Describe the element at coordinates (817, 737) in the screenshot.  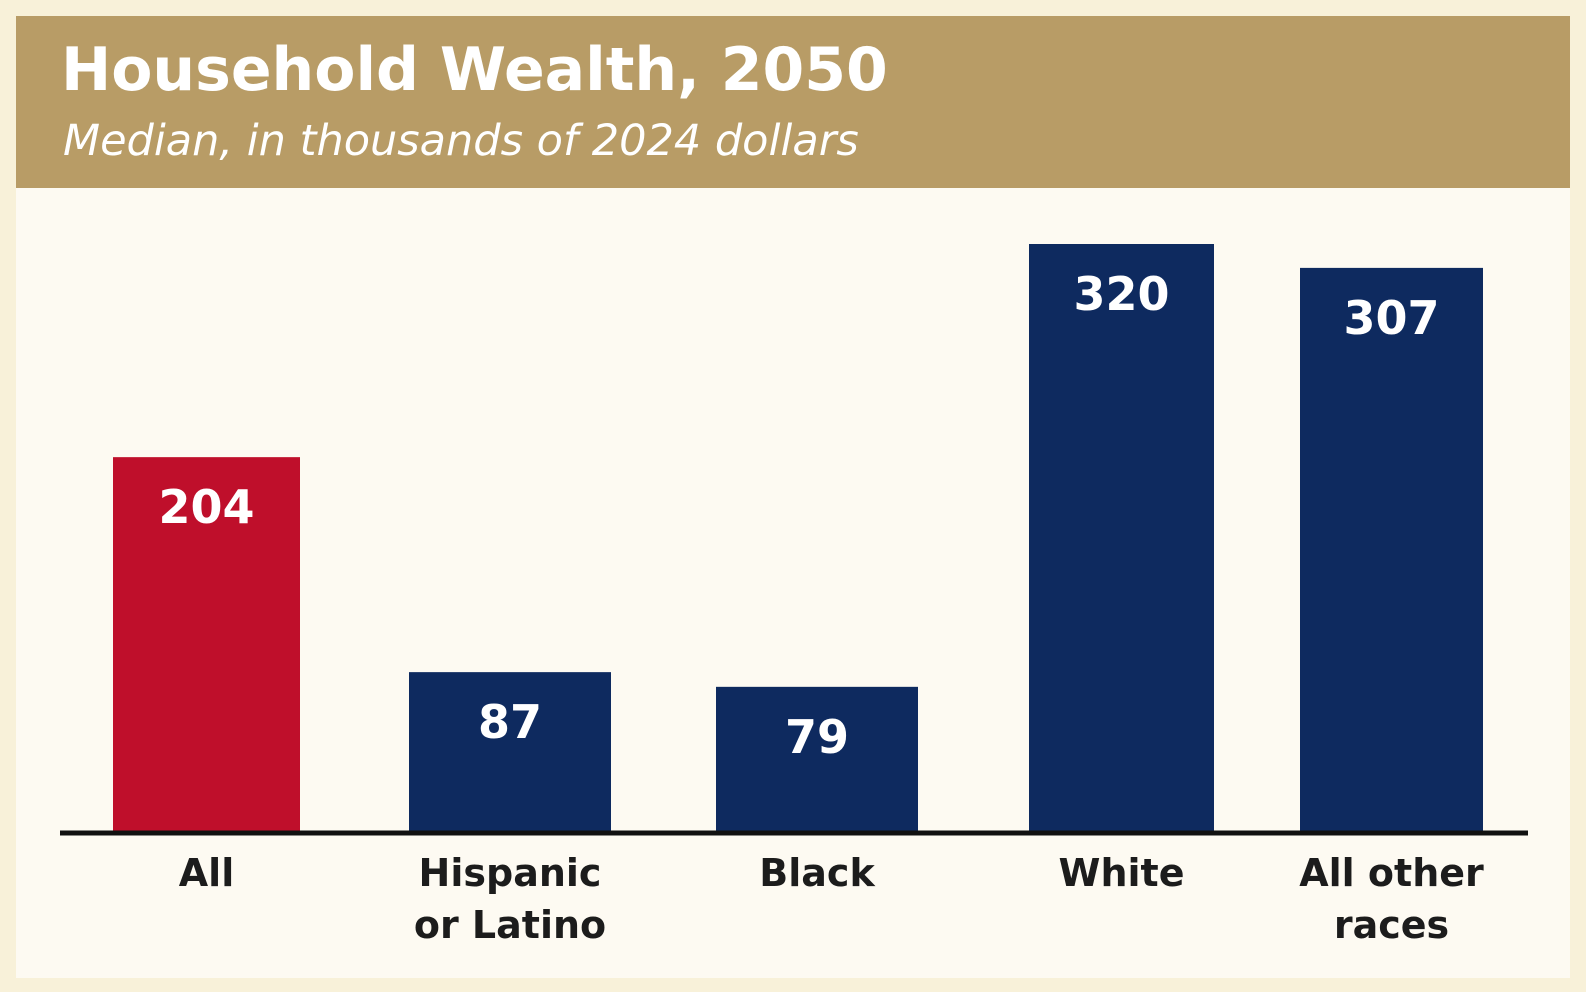
I see `bar-value-label-black: 79` at that location.